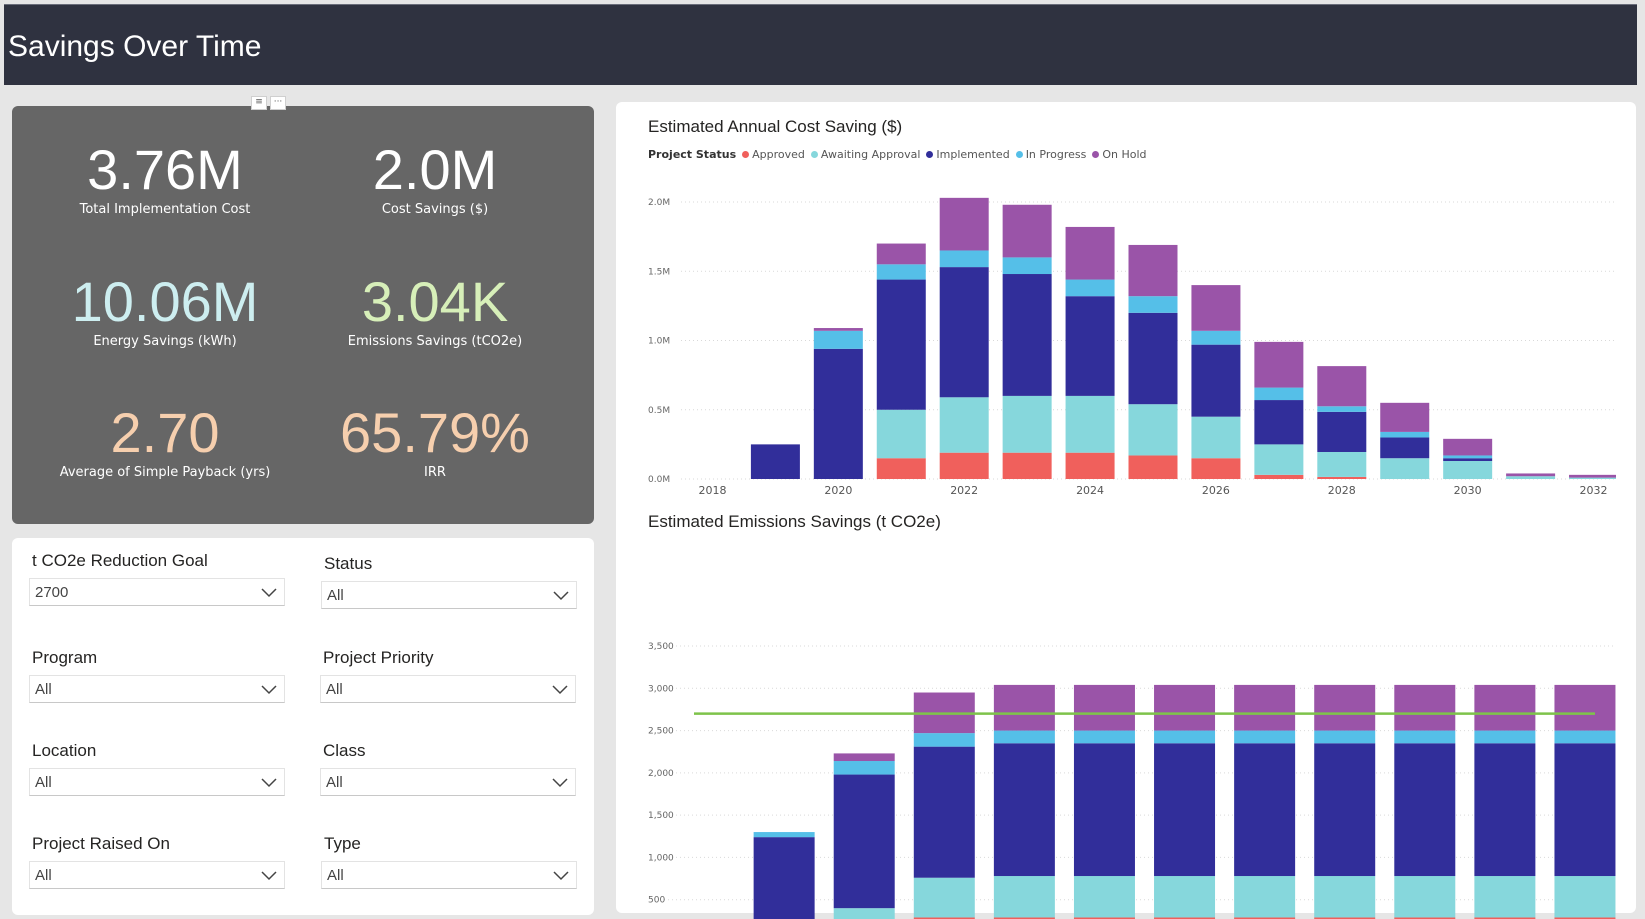 The height and width of the screenshot is (919, 1645). Describe the element at coordinates (773, 154) in the screenshot. I see `legend-item-approved: Approved` at that location.